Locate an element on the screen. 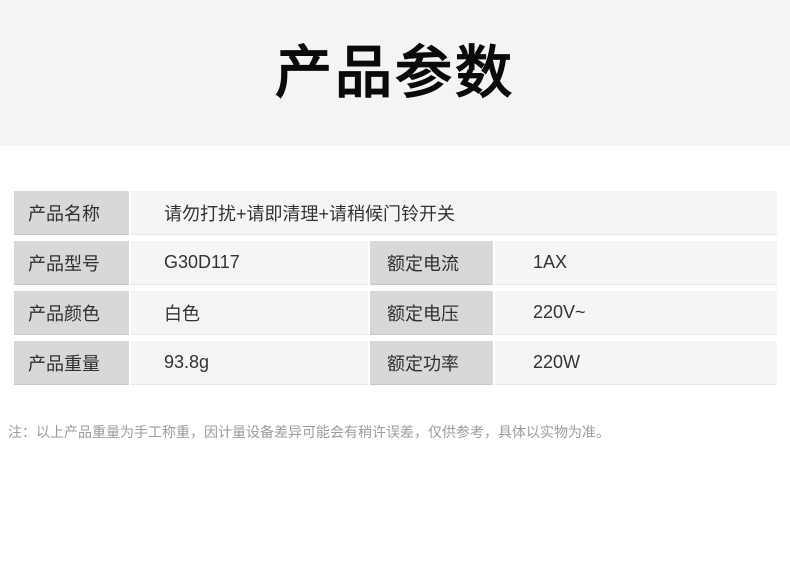  spec-label-weight: 产品重量 is located at coordinates (71, 363).